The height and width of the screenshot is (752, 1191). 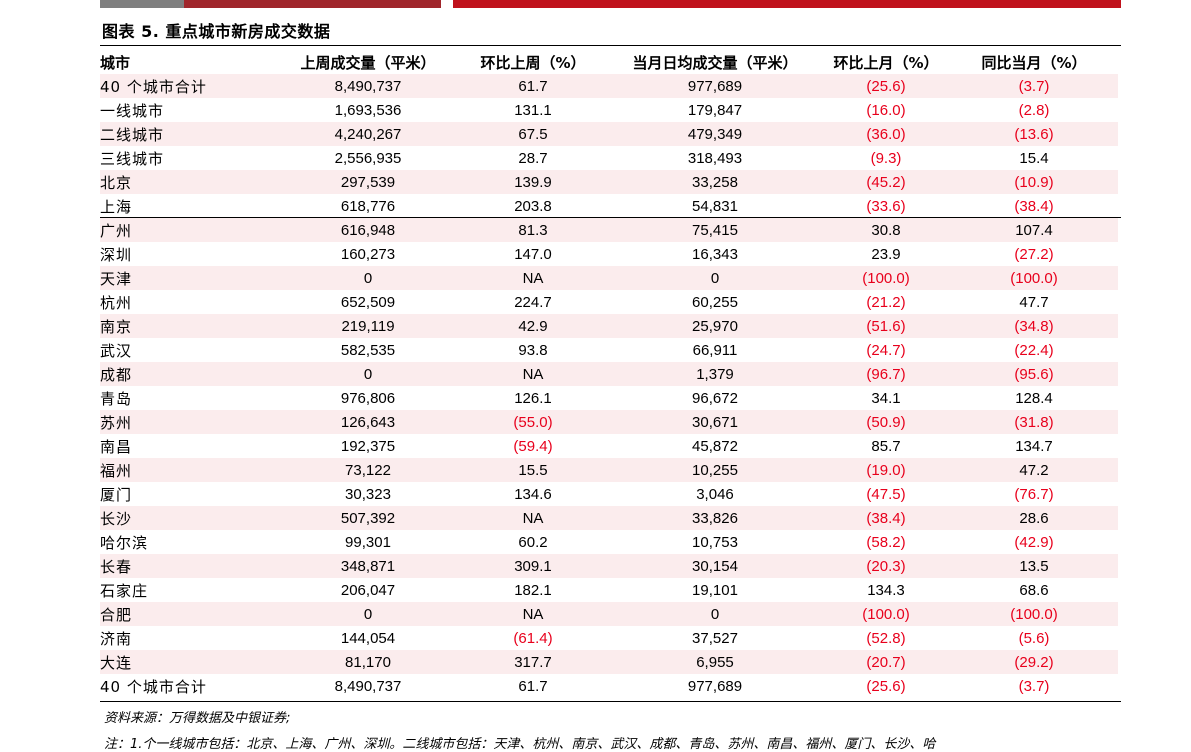 I want to click on cell-wow: 134.6, so click(x=533, y=494).